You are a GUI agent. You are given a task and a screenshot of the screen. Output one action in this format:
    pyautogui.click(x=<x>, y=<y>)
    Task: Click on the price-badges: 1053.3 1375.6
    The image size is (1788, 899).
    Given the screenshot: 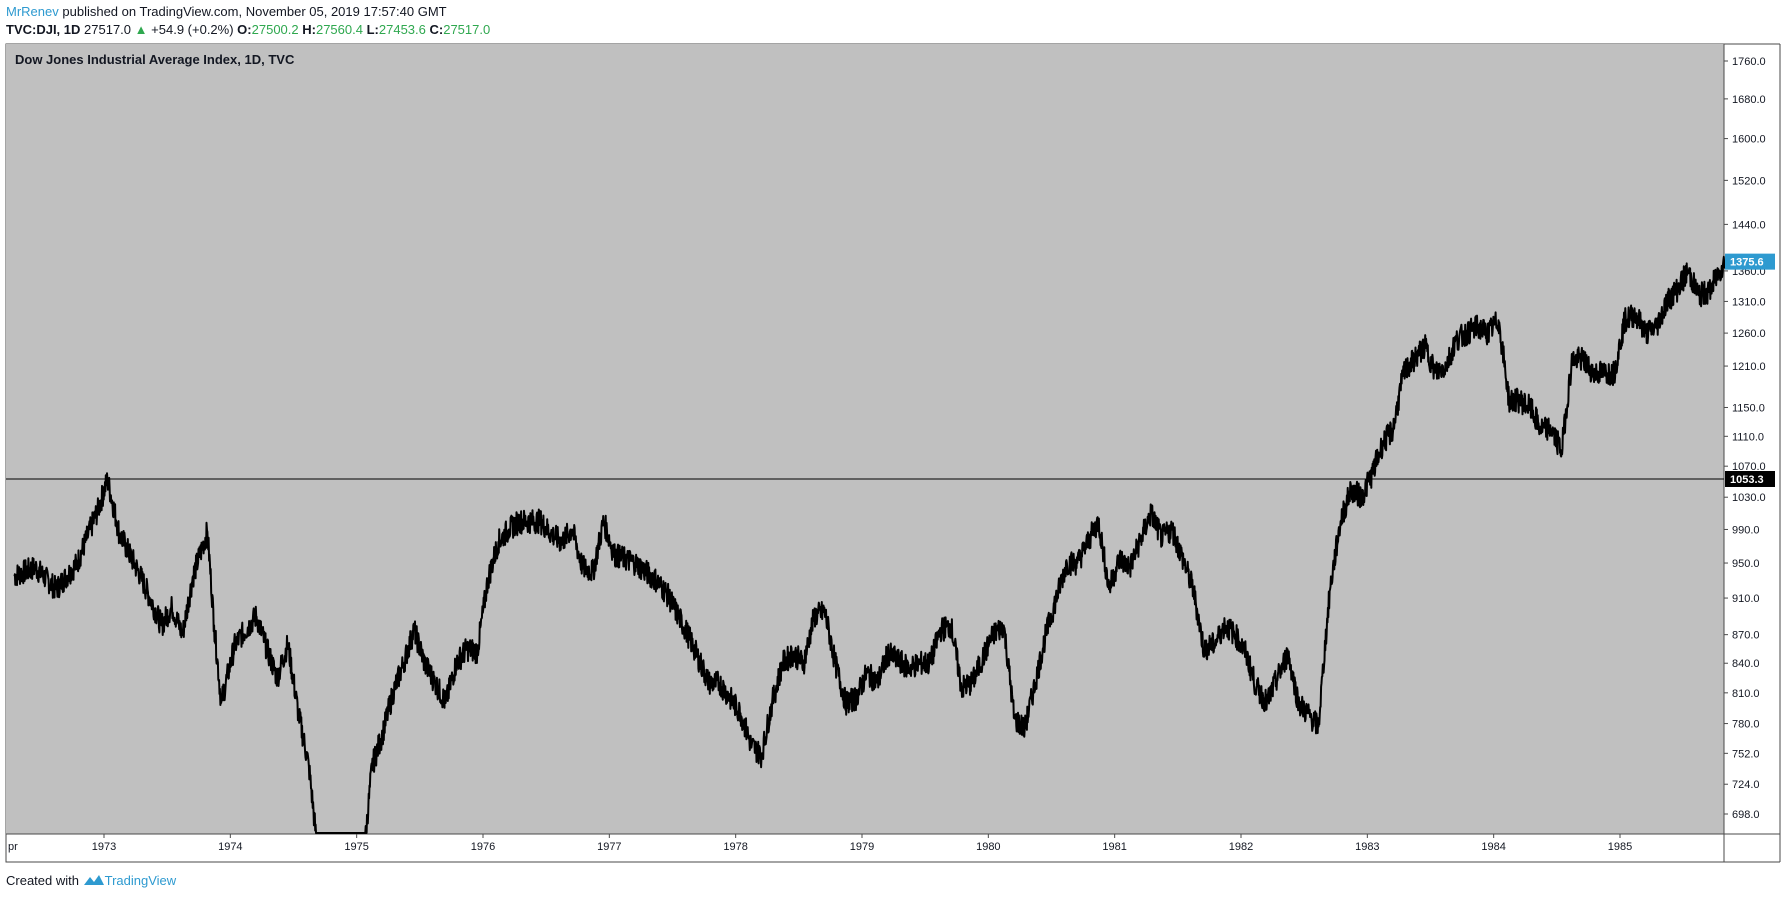 What is the action you would take?
    pyautogui.click(x=1750, y=370)
    